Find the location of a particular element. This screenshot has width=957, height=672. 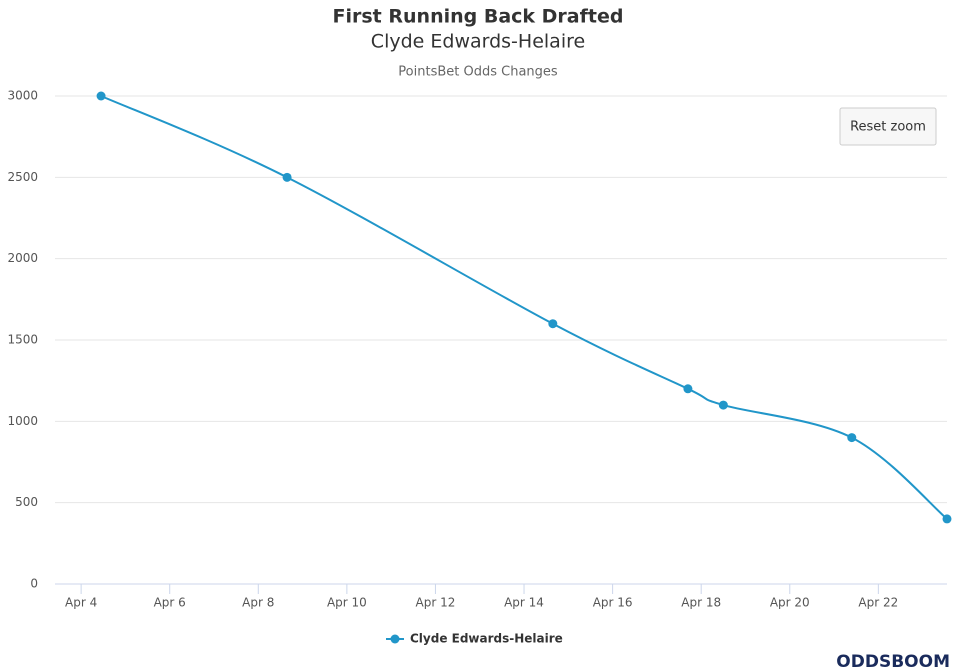

legend-label: Clyde Edwards-Helaire is located at coordinates (486, 639).